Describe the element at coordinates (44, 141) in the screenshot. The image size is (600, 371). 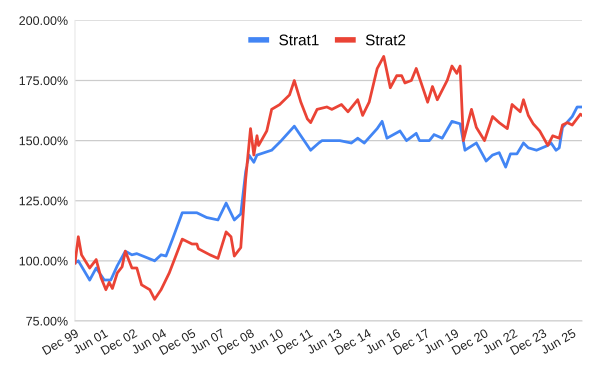
I see `y-tick-label: 150.00%` at that location.